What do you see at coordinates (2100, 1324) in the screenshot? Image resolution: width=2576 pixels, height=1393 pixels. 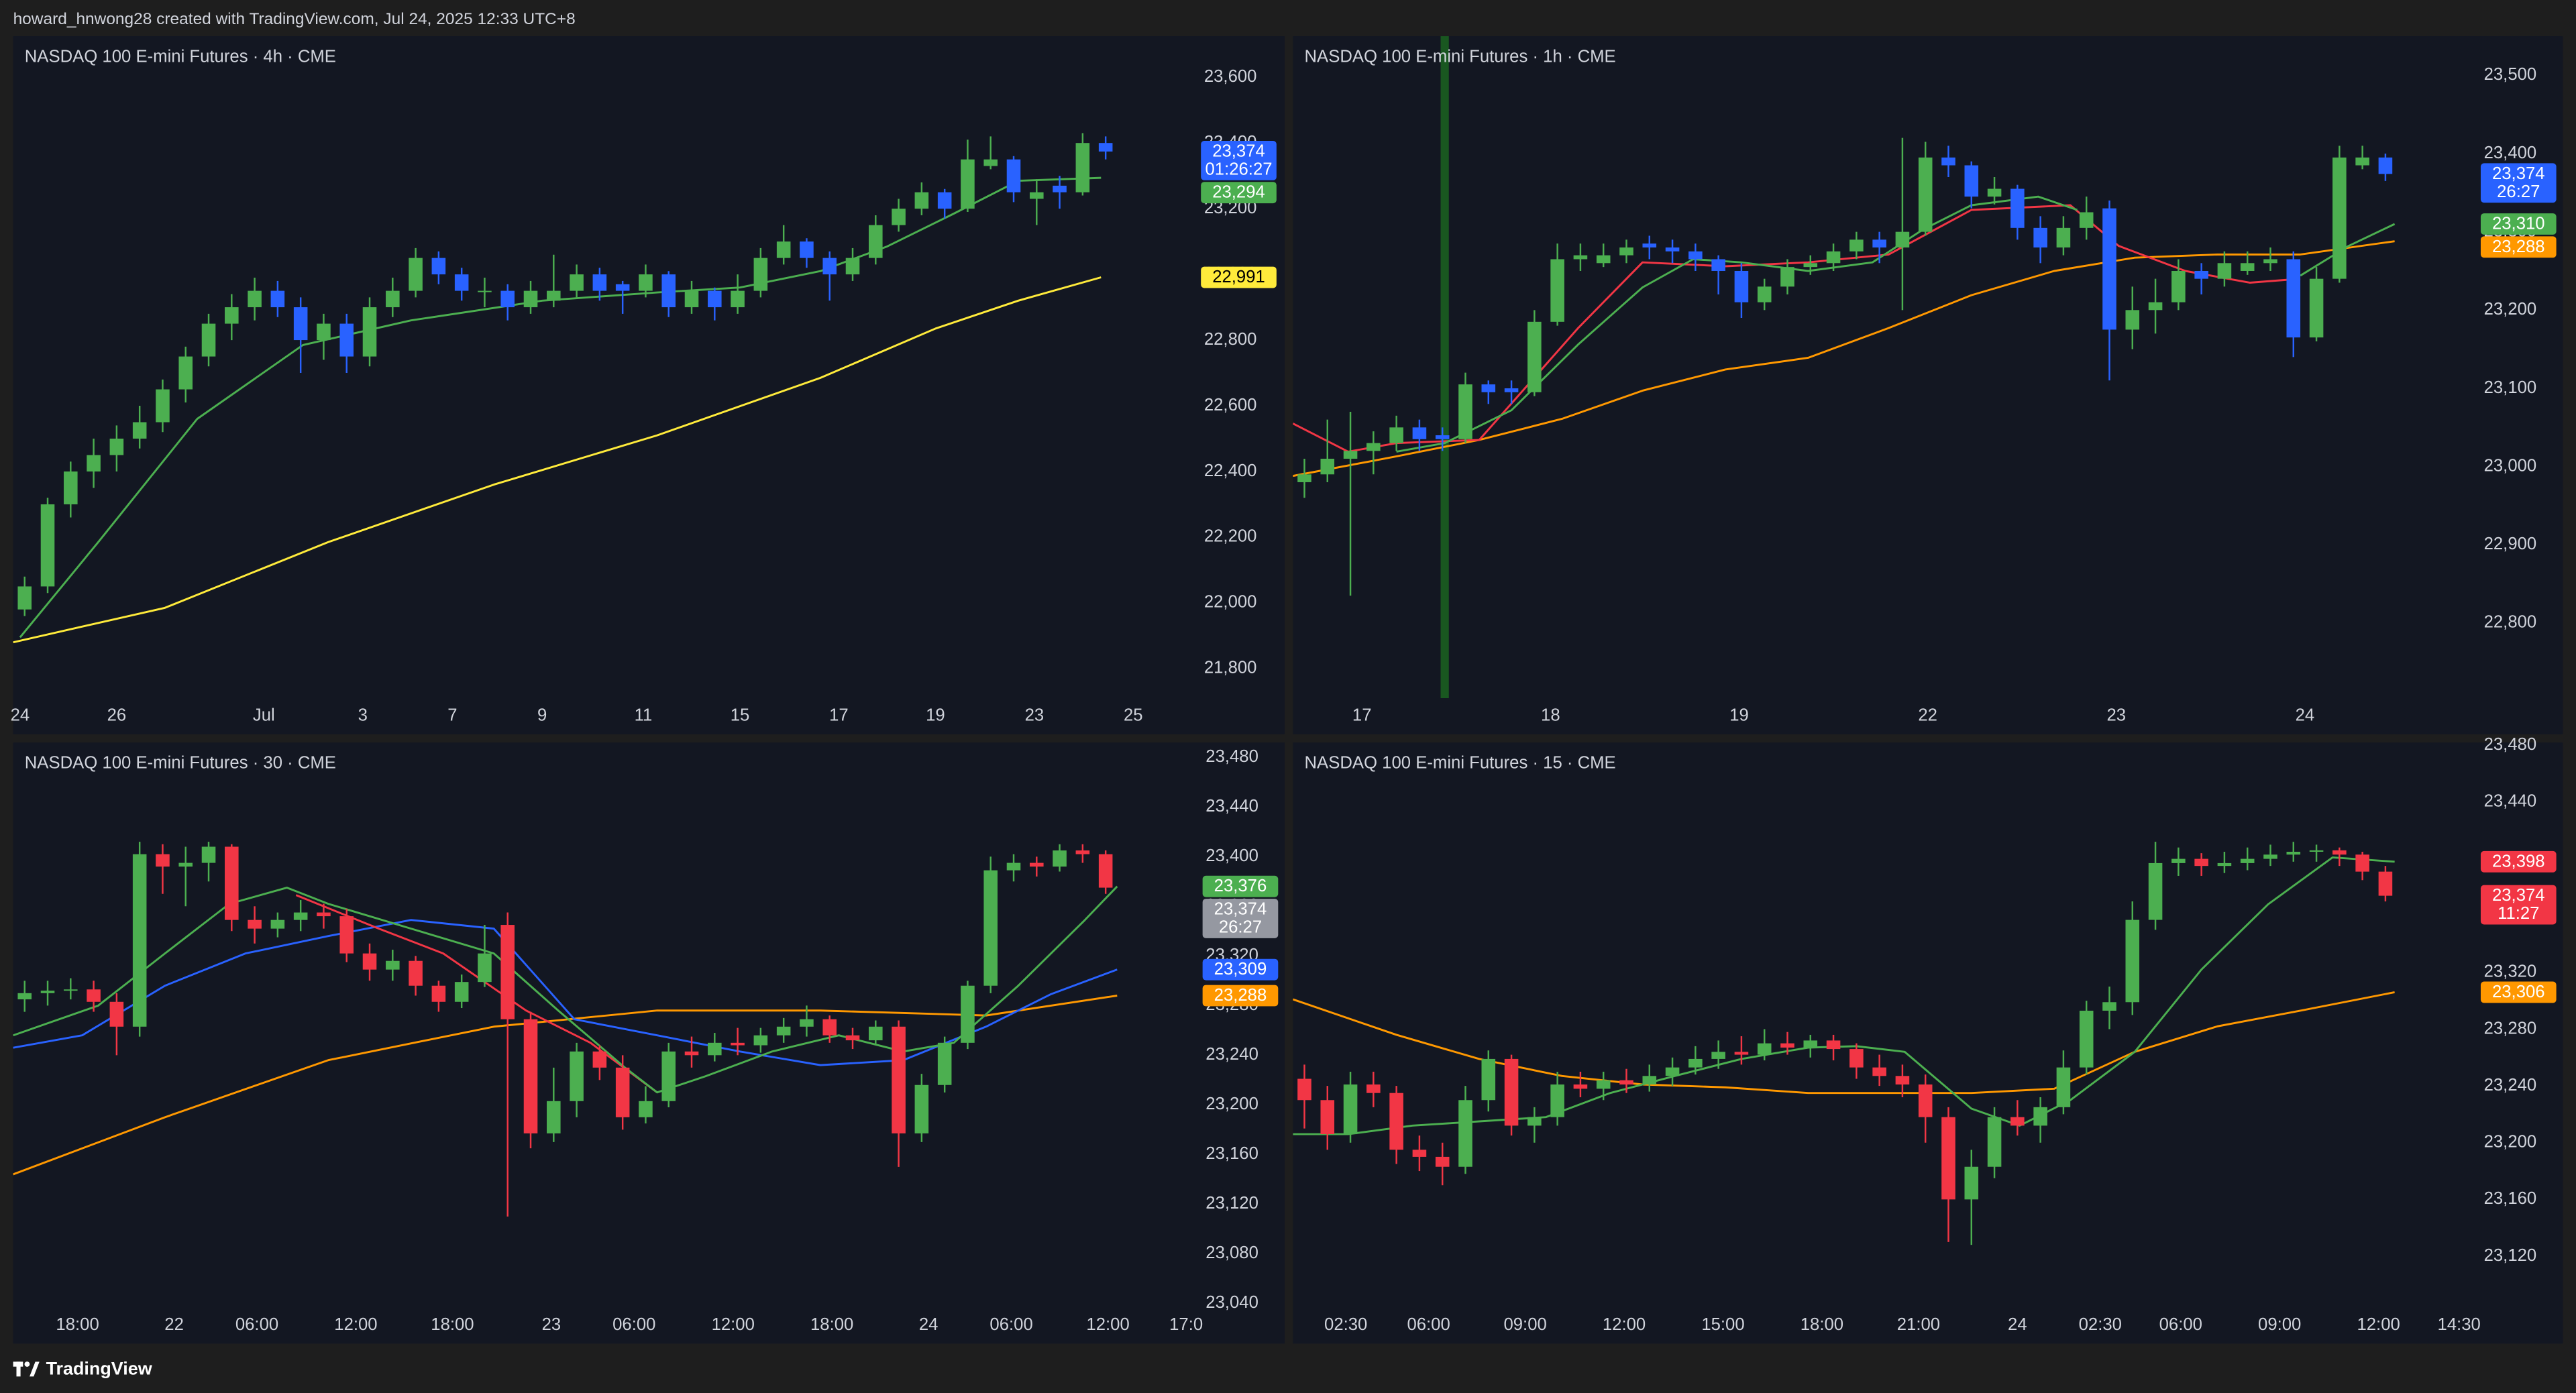 I see `x-tick-label: 02:30` at bounding box center [2100, 1324].